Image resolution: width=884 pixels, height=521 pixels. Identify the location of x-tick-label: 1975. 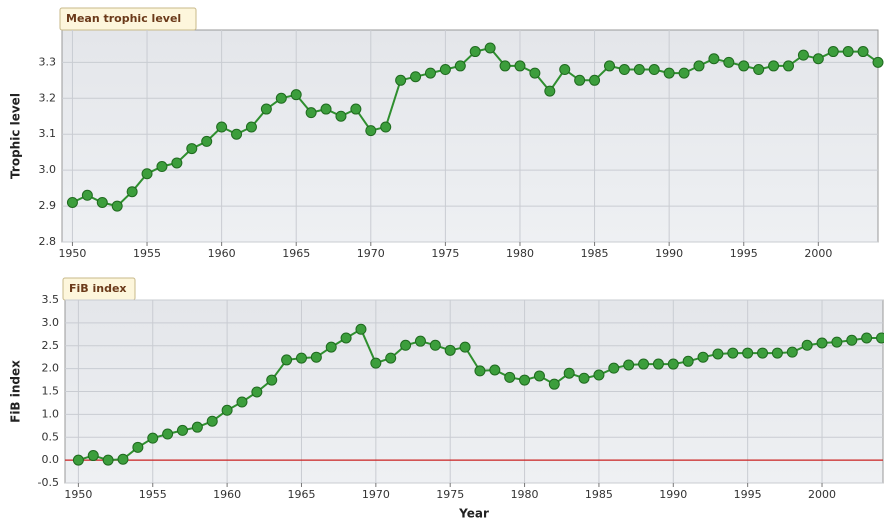
(450, 494).